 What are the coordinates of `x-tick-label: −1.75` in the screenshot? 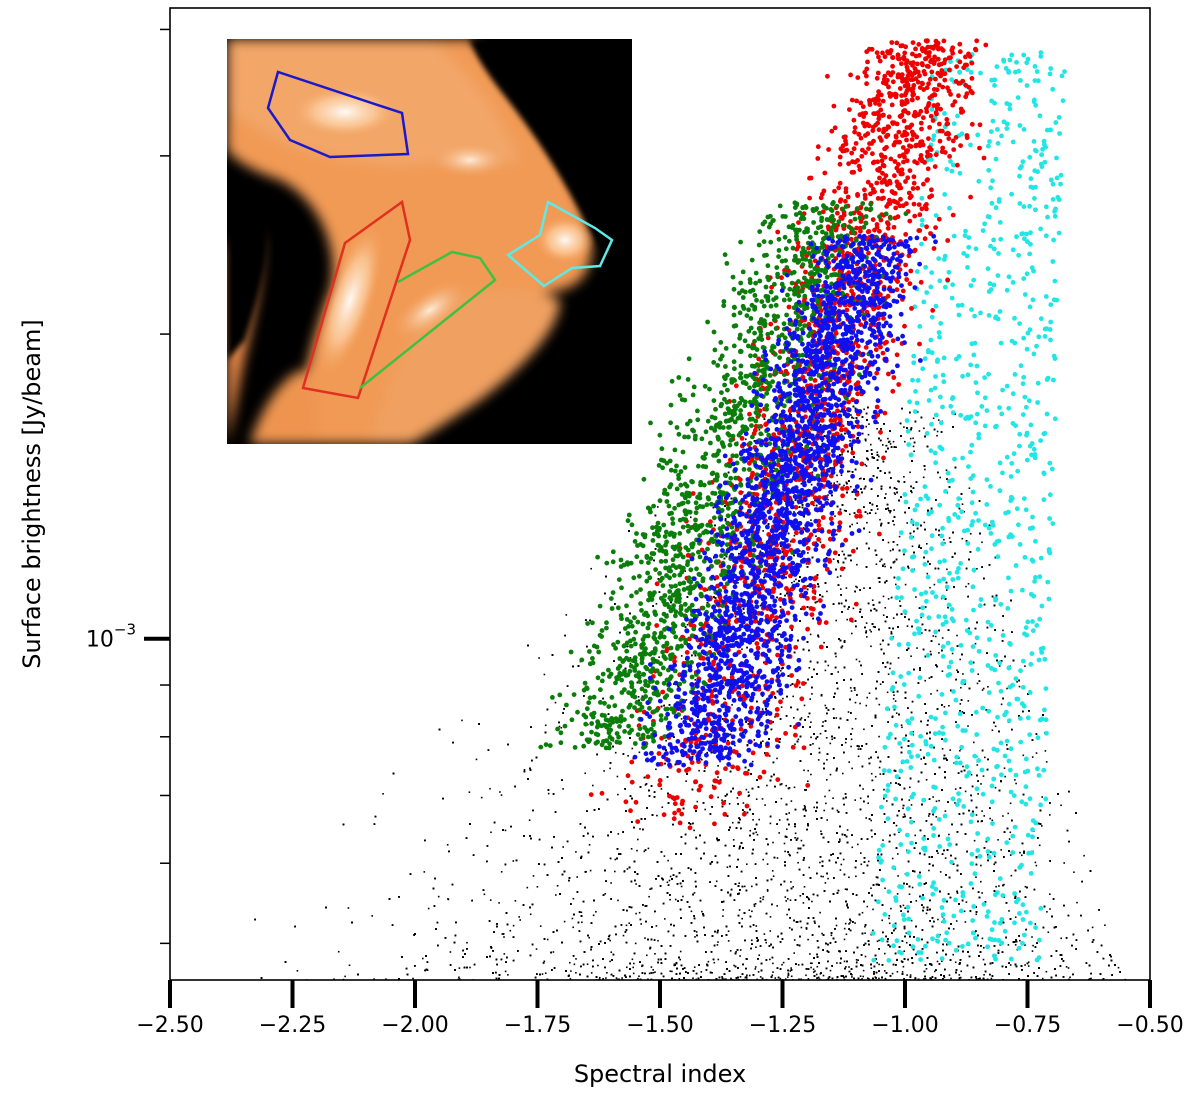 It's located at (537, 1025).